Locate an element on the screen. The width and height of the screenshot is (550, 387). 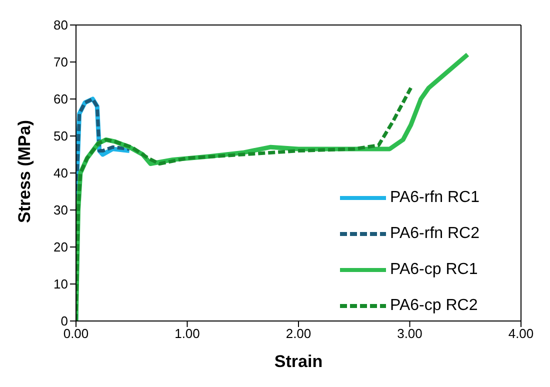
legend-label: PA6-cp RC2 is located at coordinates (434, 306).